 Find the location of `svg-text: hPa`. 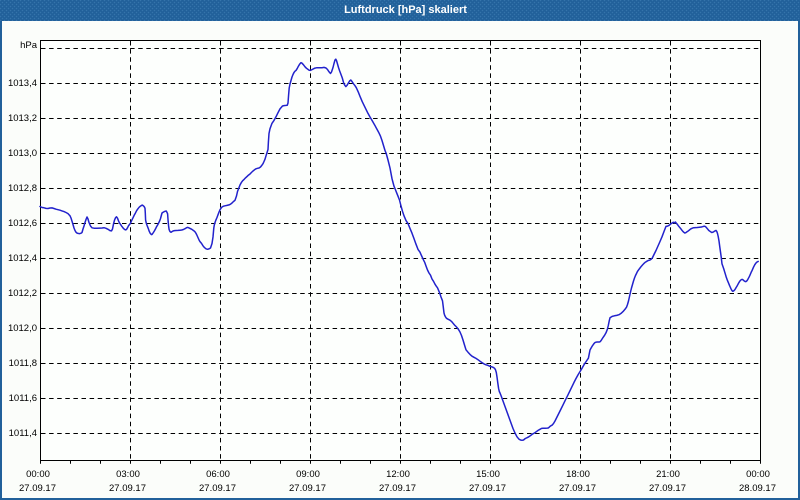

svg-text: hPa is located at coordinates (29, 45).